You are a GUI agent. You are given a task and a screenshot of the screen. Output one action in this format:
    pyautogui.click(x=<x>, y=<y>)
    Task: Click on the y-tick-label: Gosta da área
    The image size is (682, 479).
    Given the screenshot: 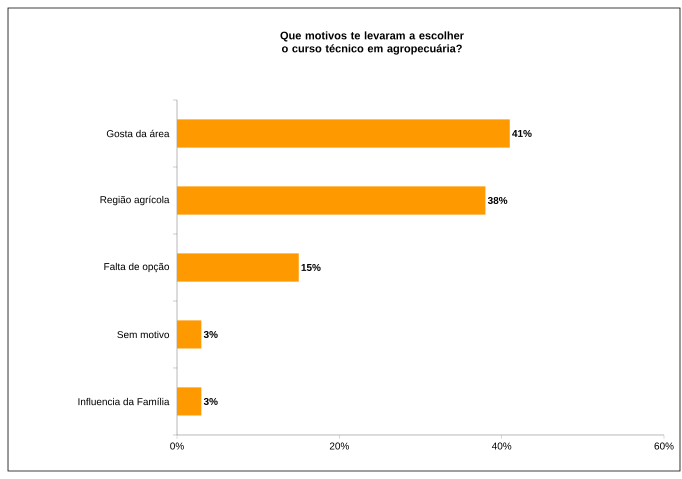 What is the action you would take?
    pyautogui.click(x=138, y=134)
    